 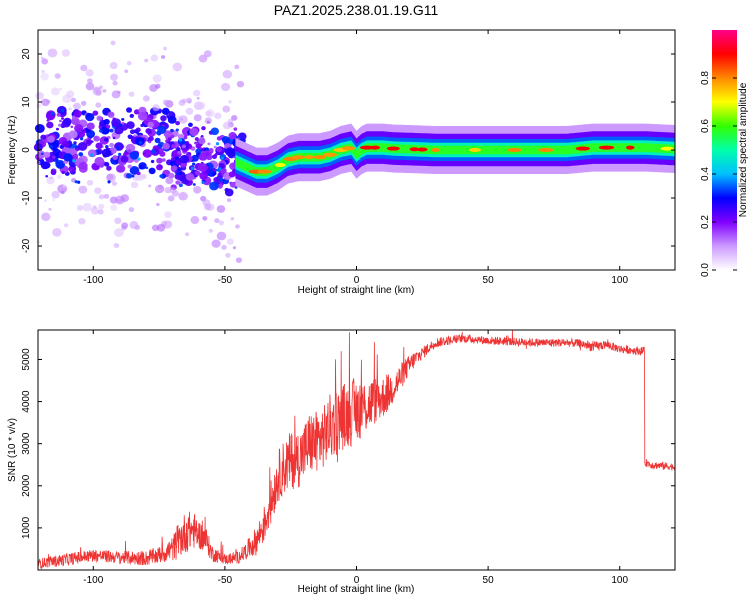 What do you see at coordinates (705, 270) in the screenshot?
I see `colorbar-tick-label: 0.0` at bounding box center [705, 270].